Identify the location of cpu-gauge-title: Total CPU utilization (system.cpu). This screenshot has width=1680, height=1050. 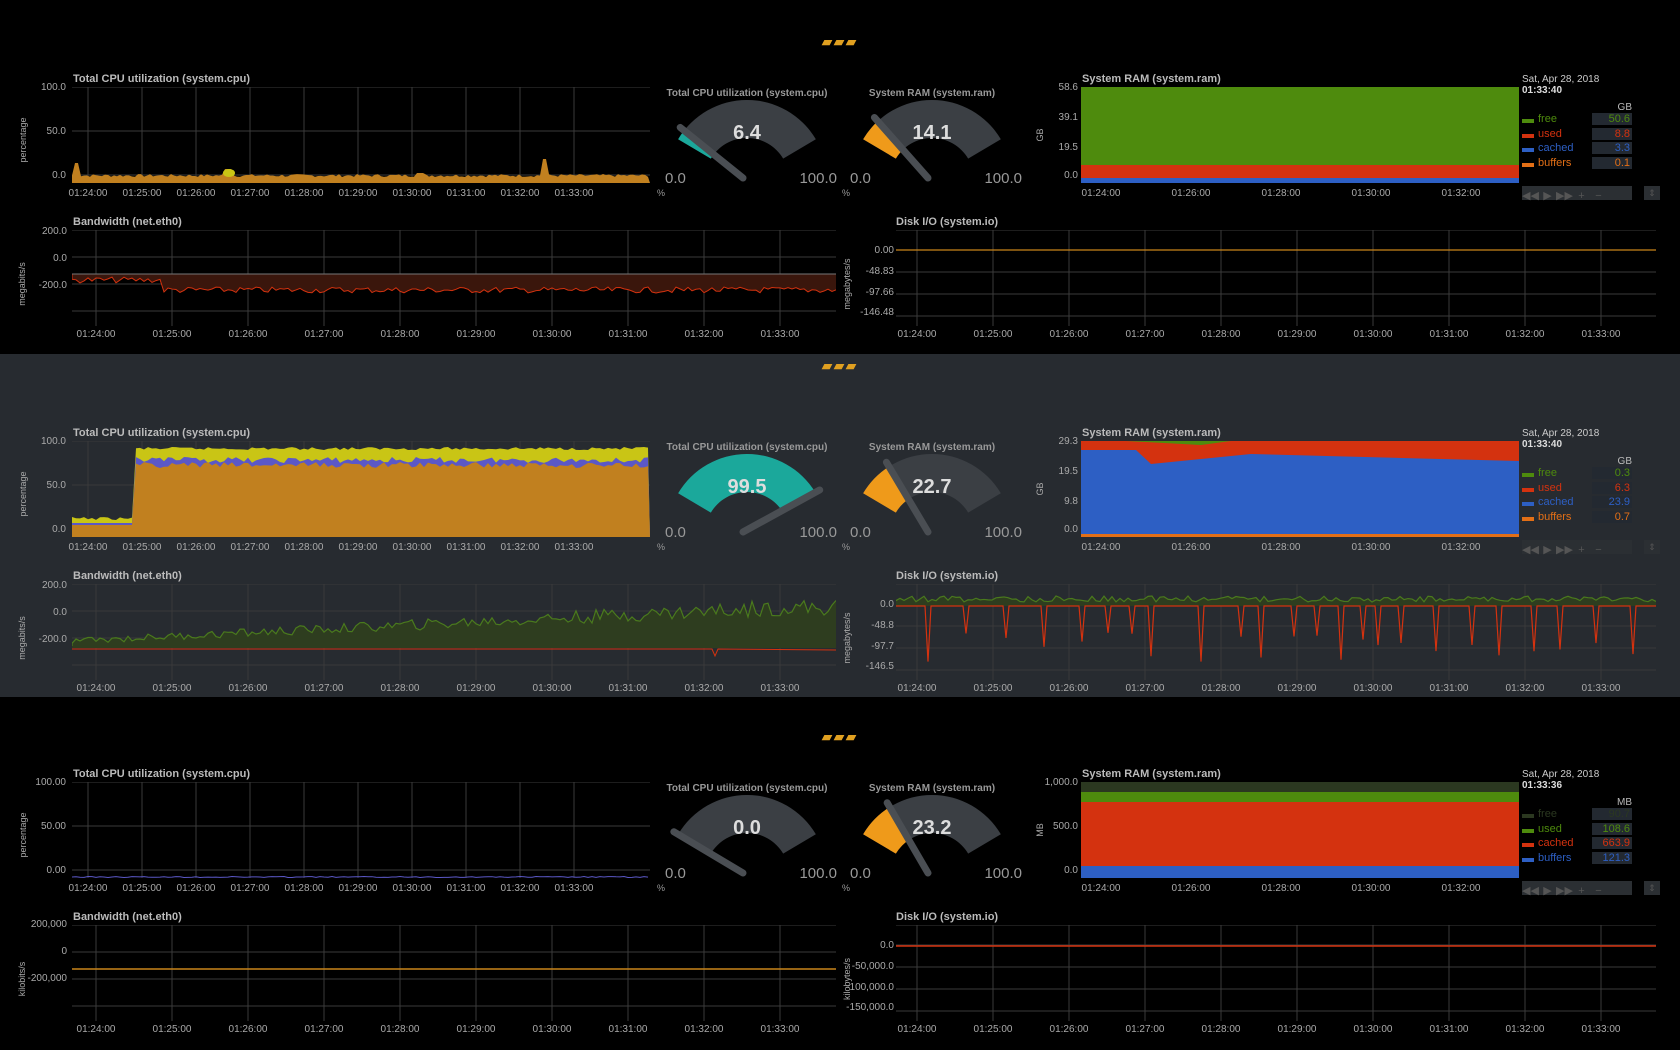
(747, 788).